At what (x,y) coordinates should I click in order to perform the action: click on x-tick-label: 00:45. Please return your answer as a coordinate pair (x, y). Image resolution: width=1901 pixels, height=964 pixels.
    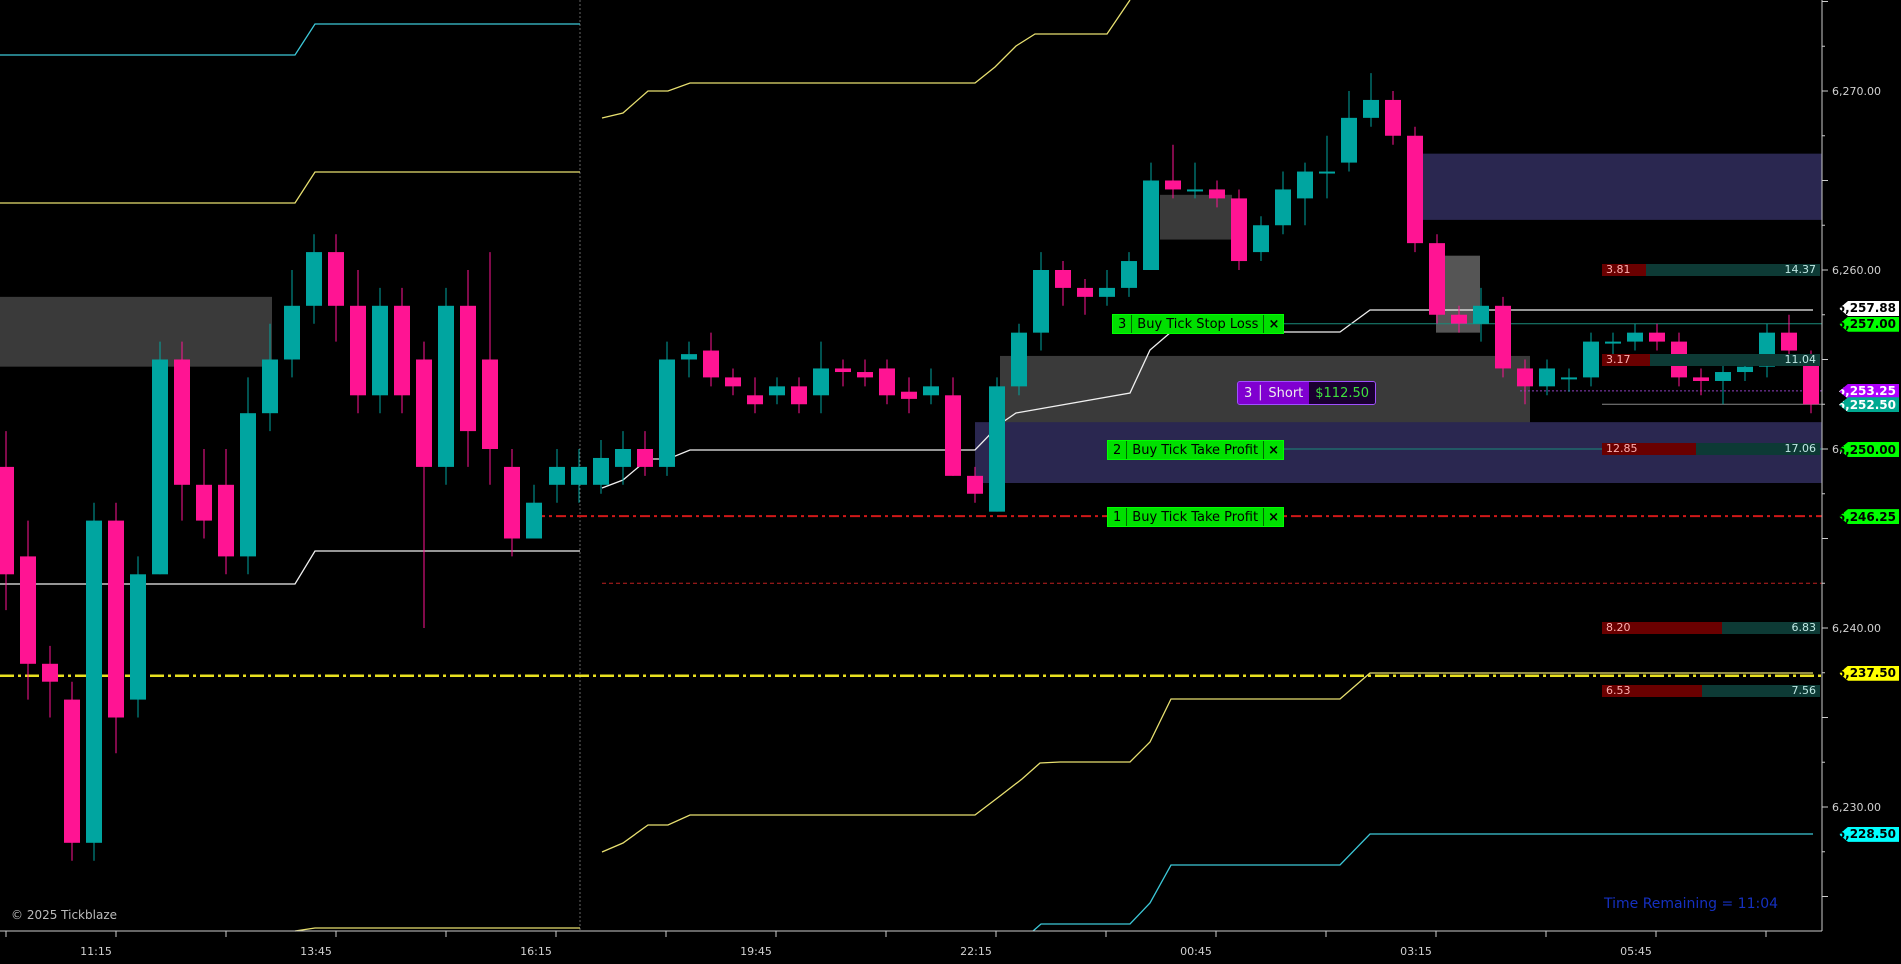
    Looking at the image, I should click on (1196, 951).